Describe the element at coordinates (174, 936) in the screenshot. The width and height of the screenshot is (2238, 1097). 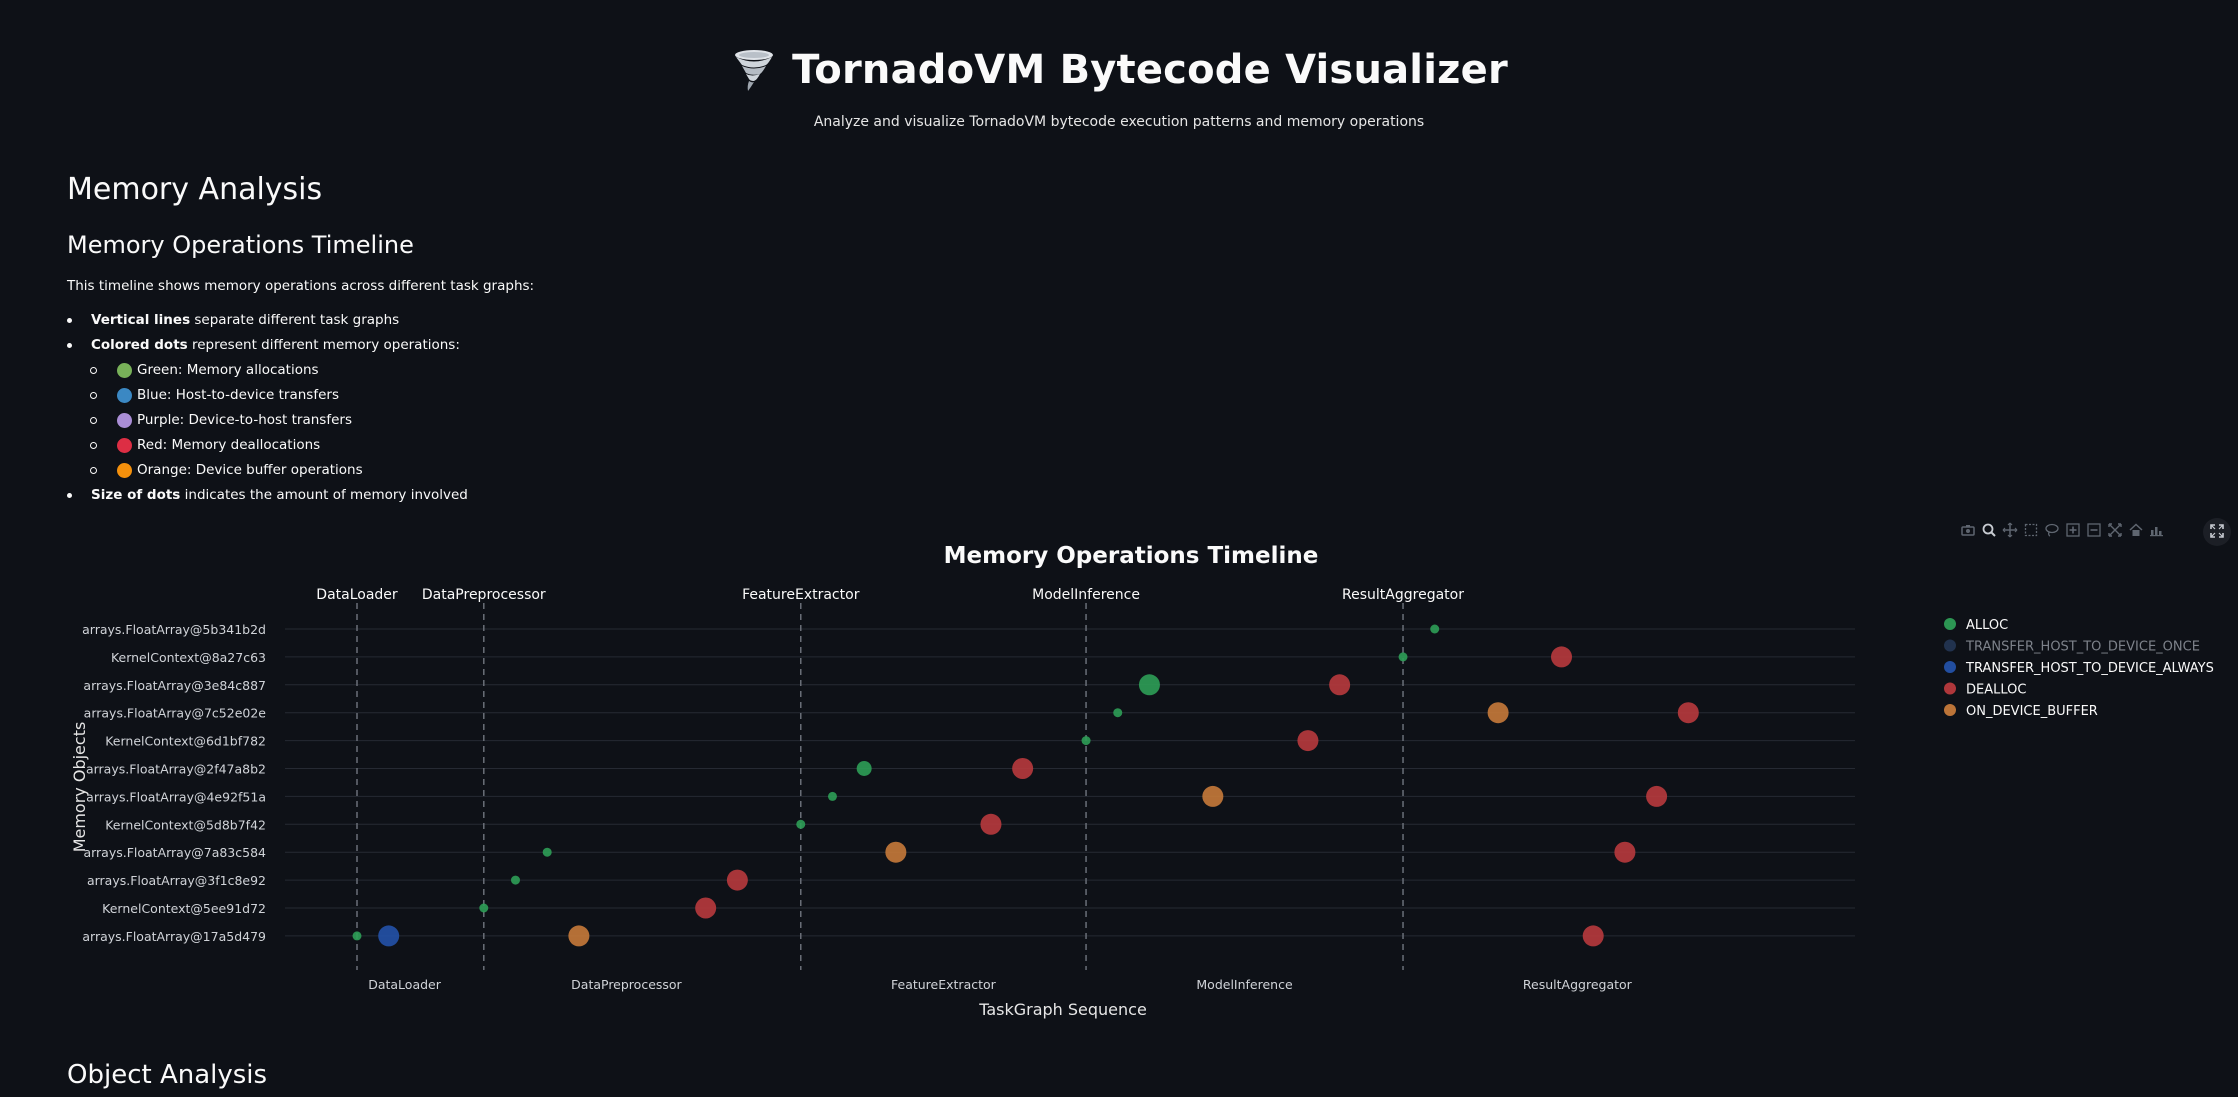
I see `y-tick-label: arrays.FloatArray@17a5d479` at that location.